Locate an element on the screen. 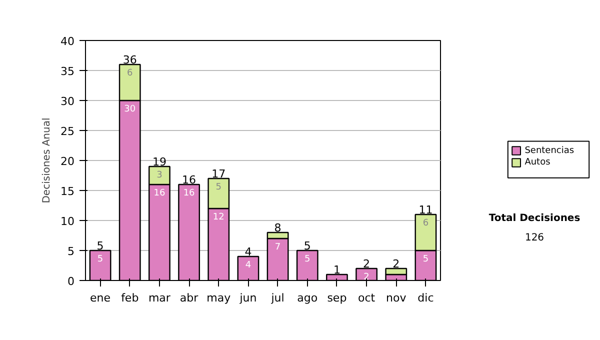 This screenshot has height=340, width=600. x-tick-label: abr is located at coordinates (189, 298).